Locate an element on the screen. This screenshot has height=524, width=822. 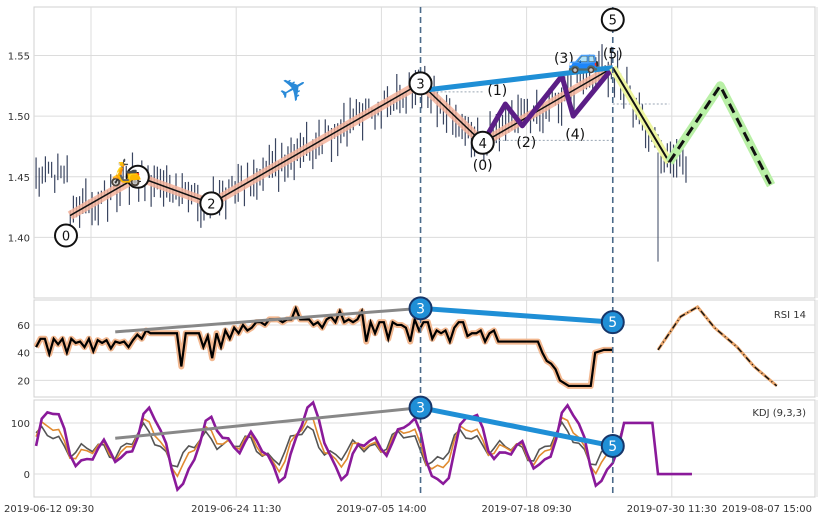
sub-wave-line is located at coordinates (547, 105).